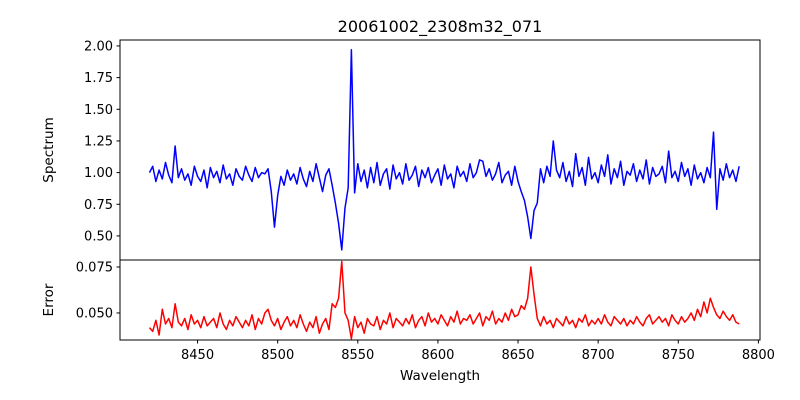 The width and height of the screenshot is (800, 400). What do you see at coordinates (277, 355) in the screenshot?
I see `x-tick-label: 8500` at bounding box center [277, 355].